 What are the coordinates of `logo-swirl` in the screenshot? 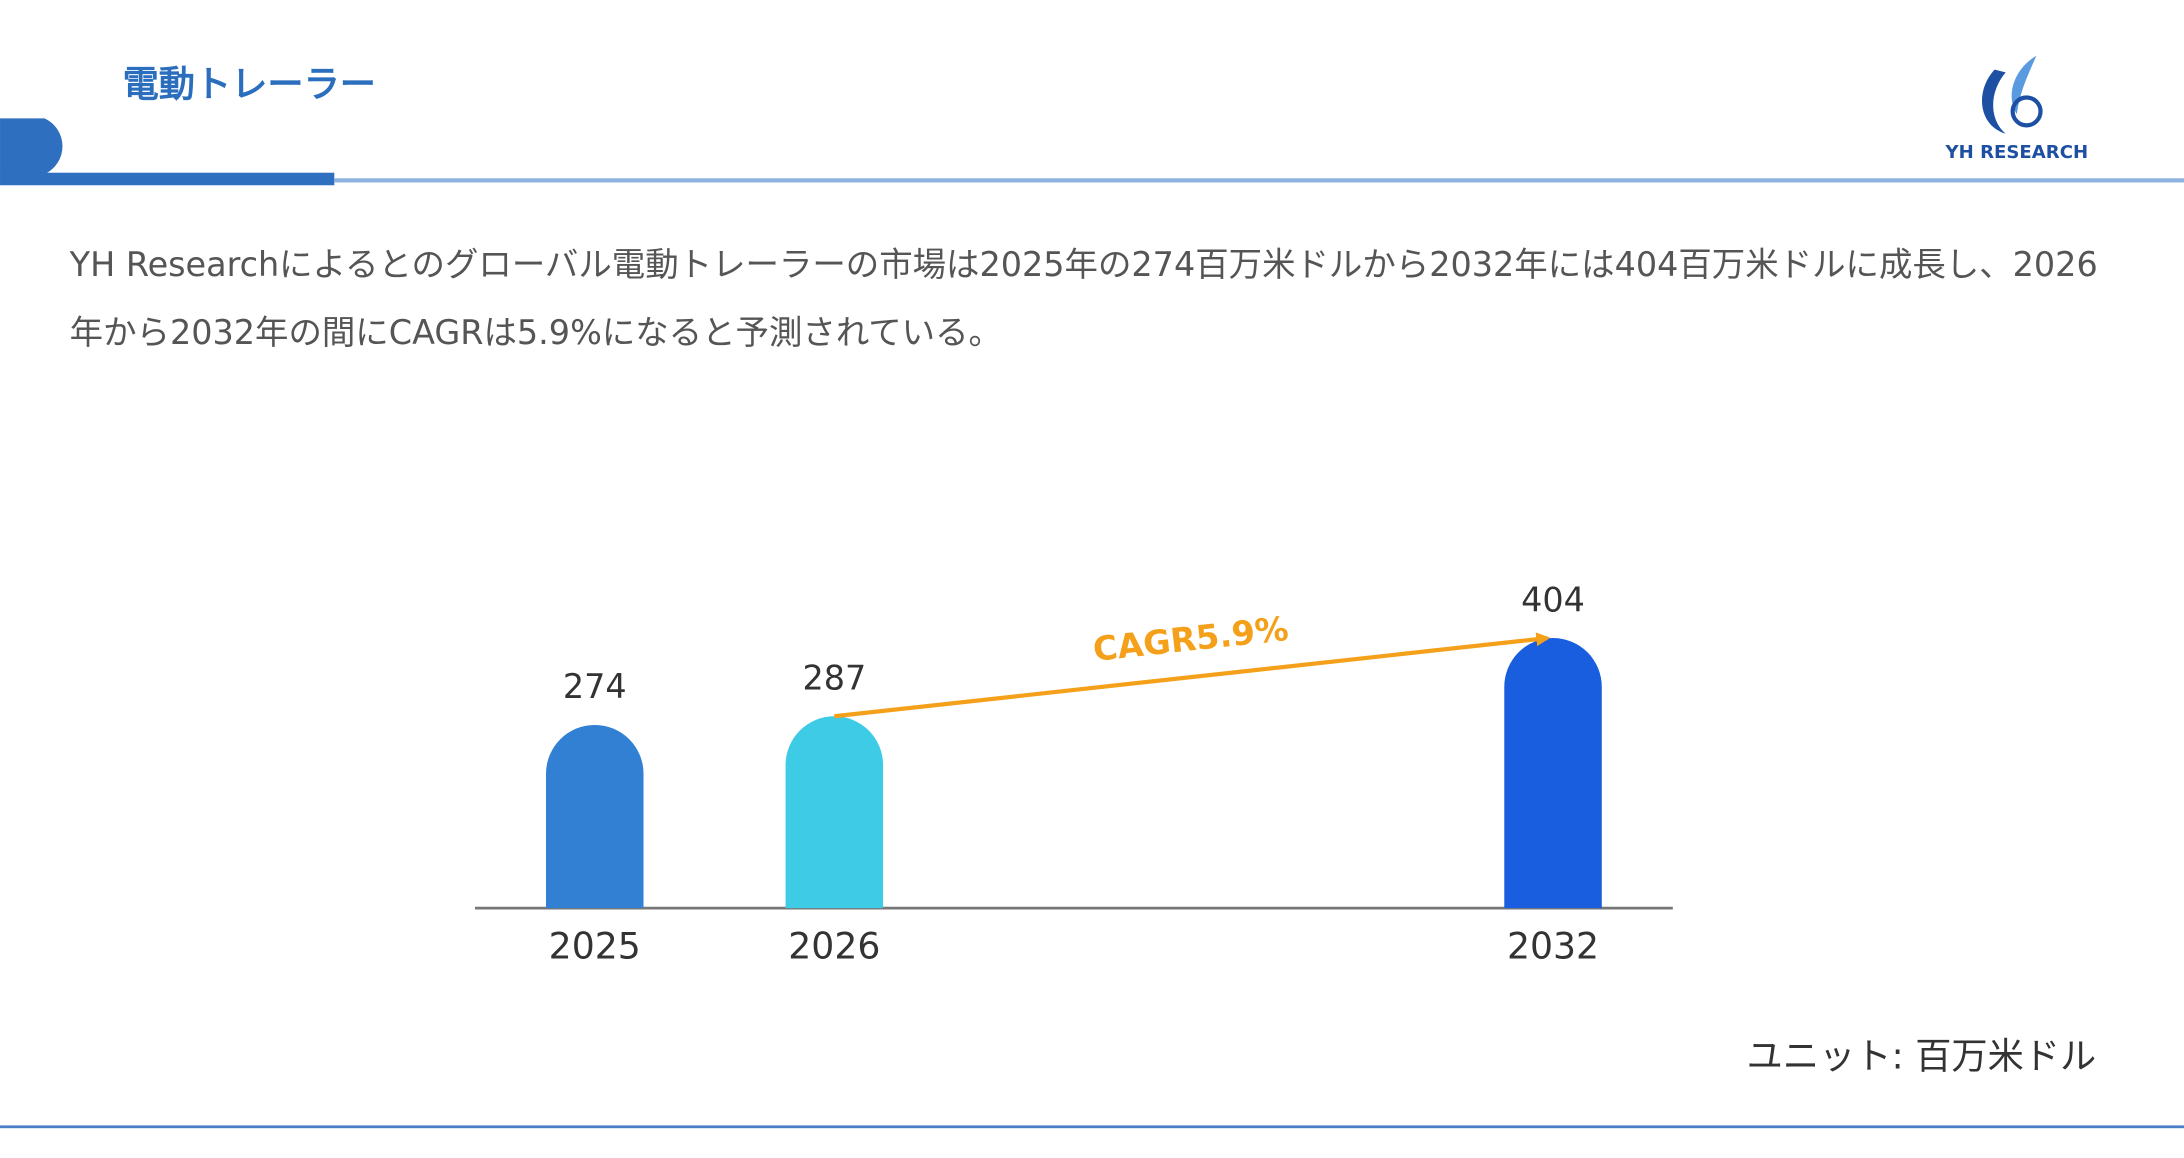 It's located at (1993, 101).